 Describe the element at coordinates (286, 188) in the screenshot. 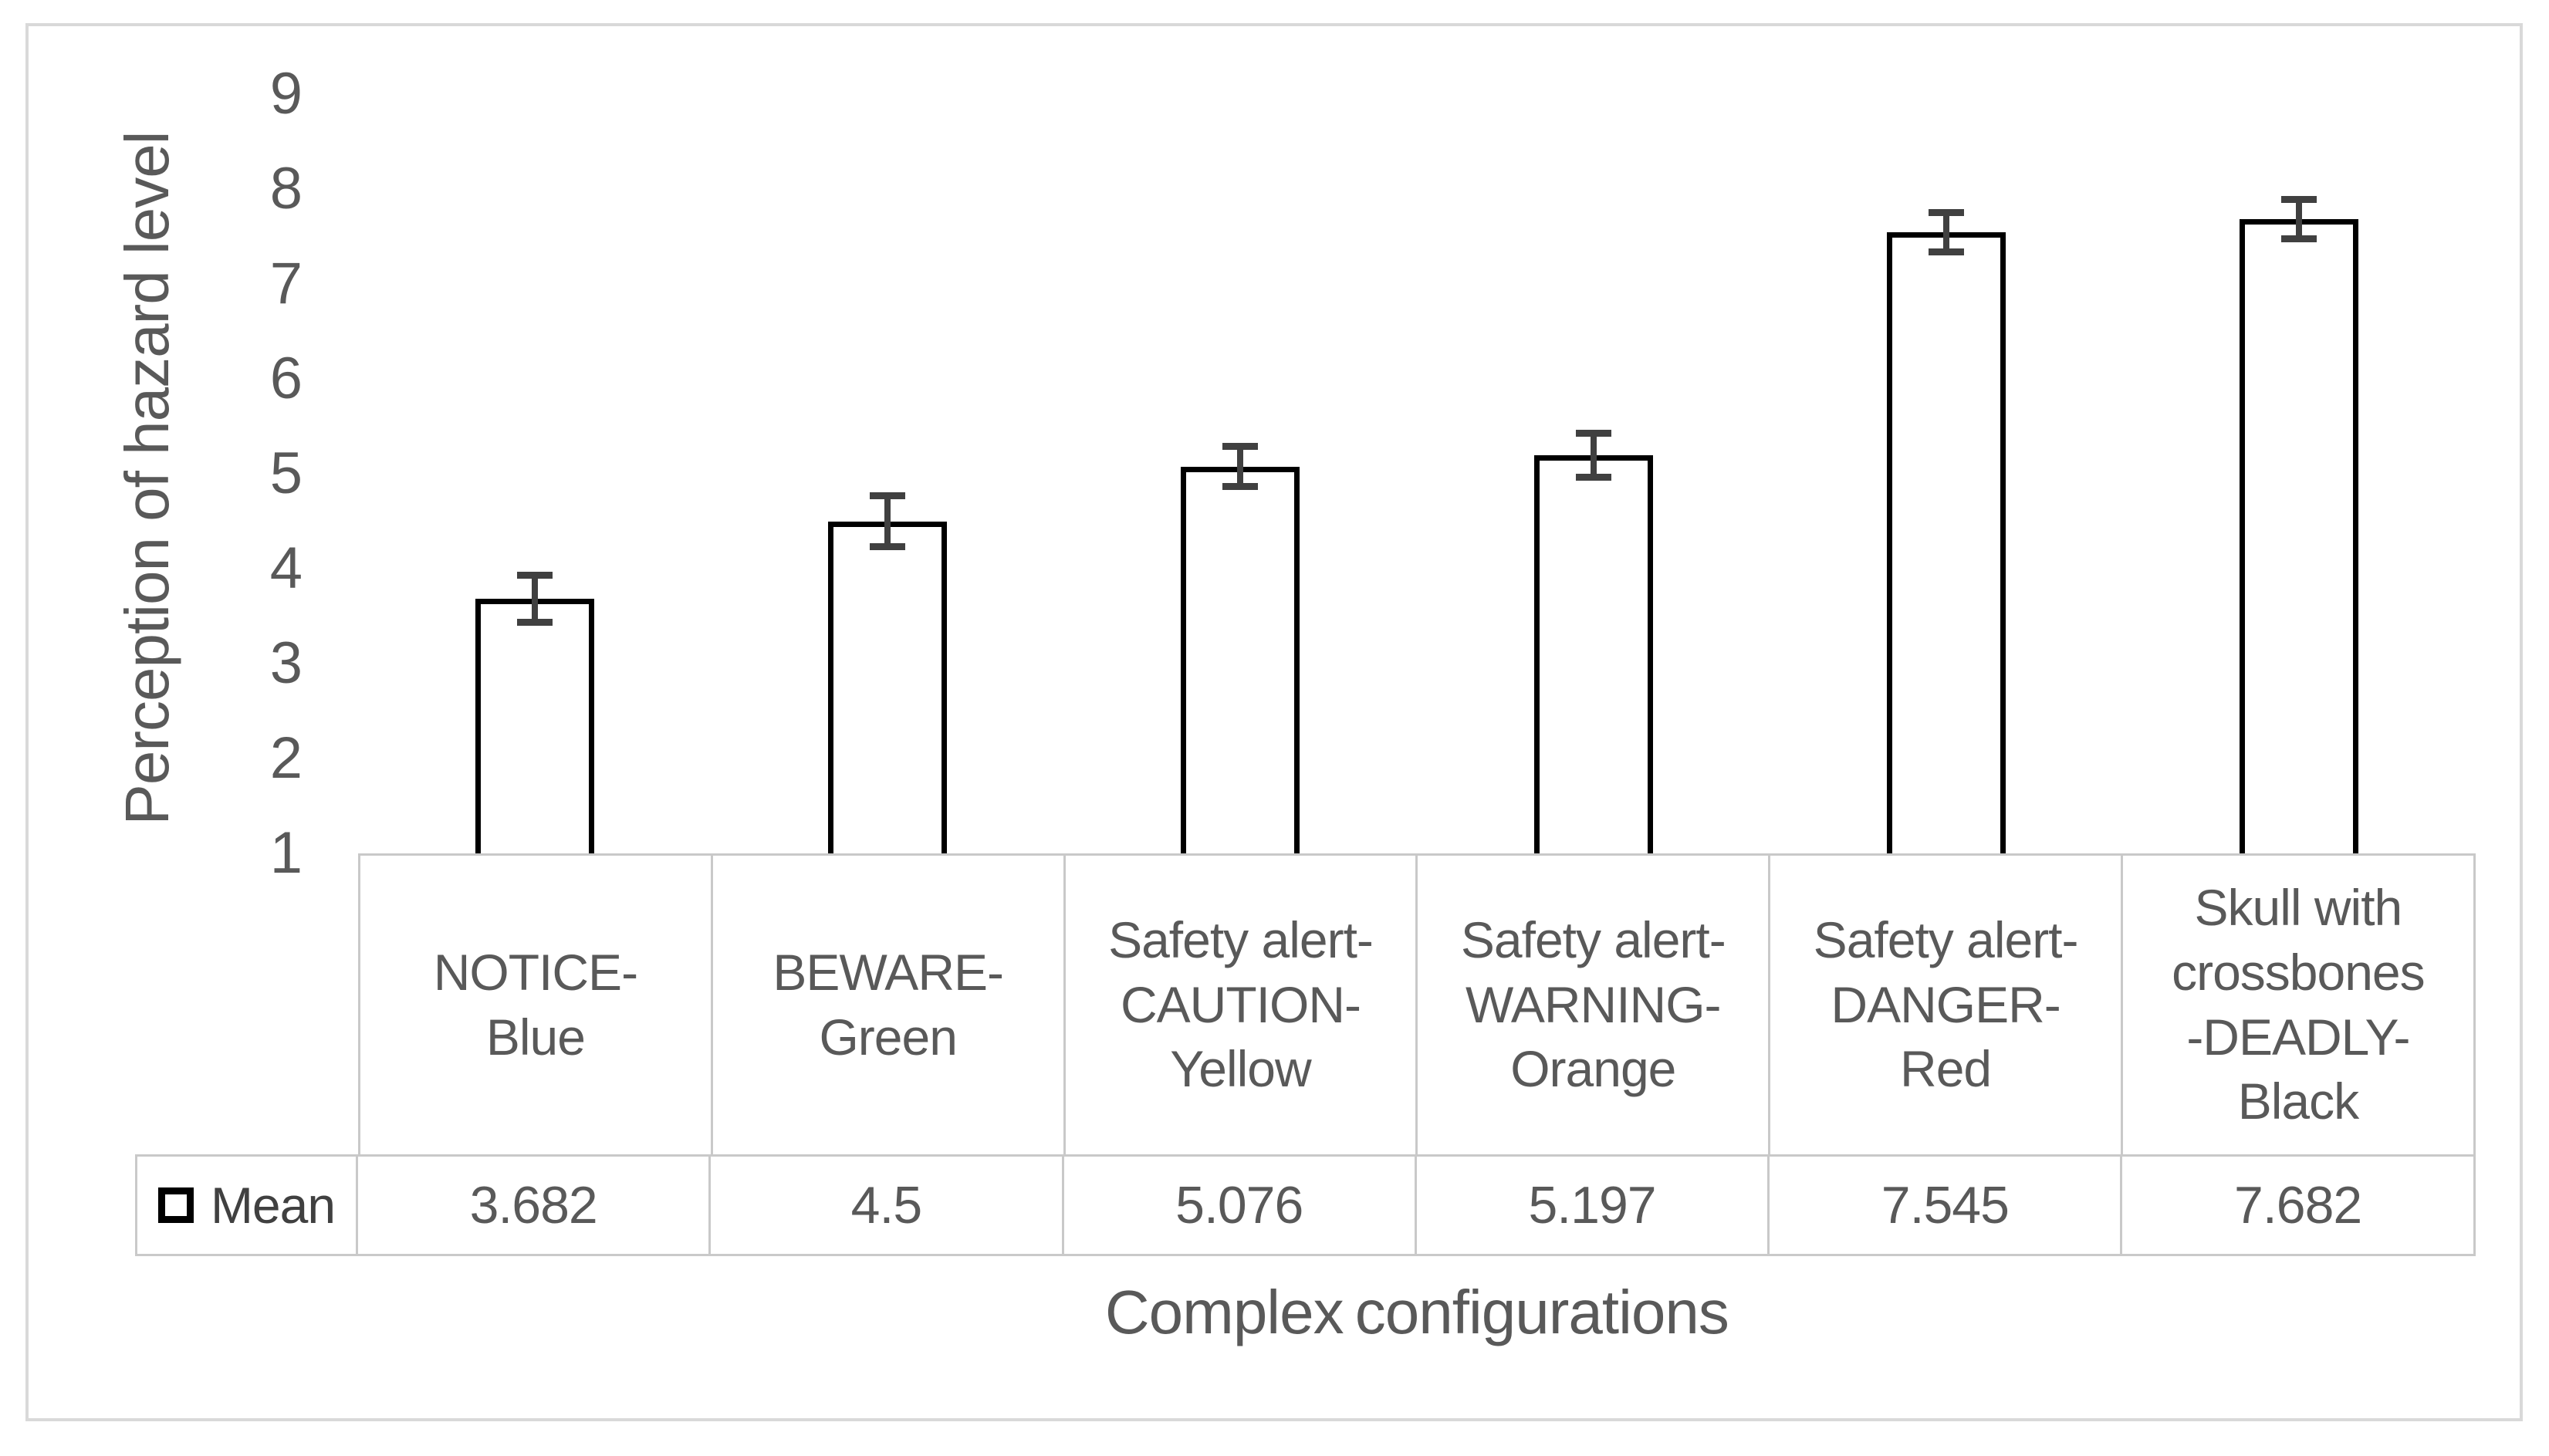

I see `y-tick-label: 8` at that location.